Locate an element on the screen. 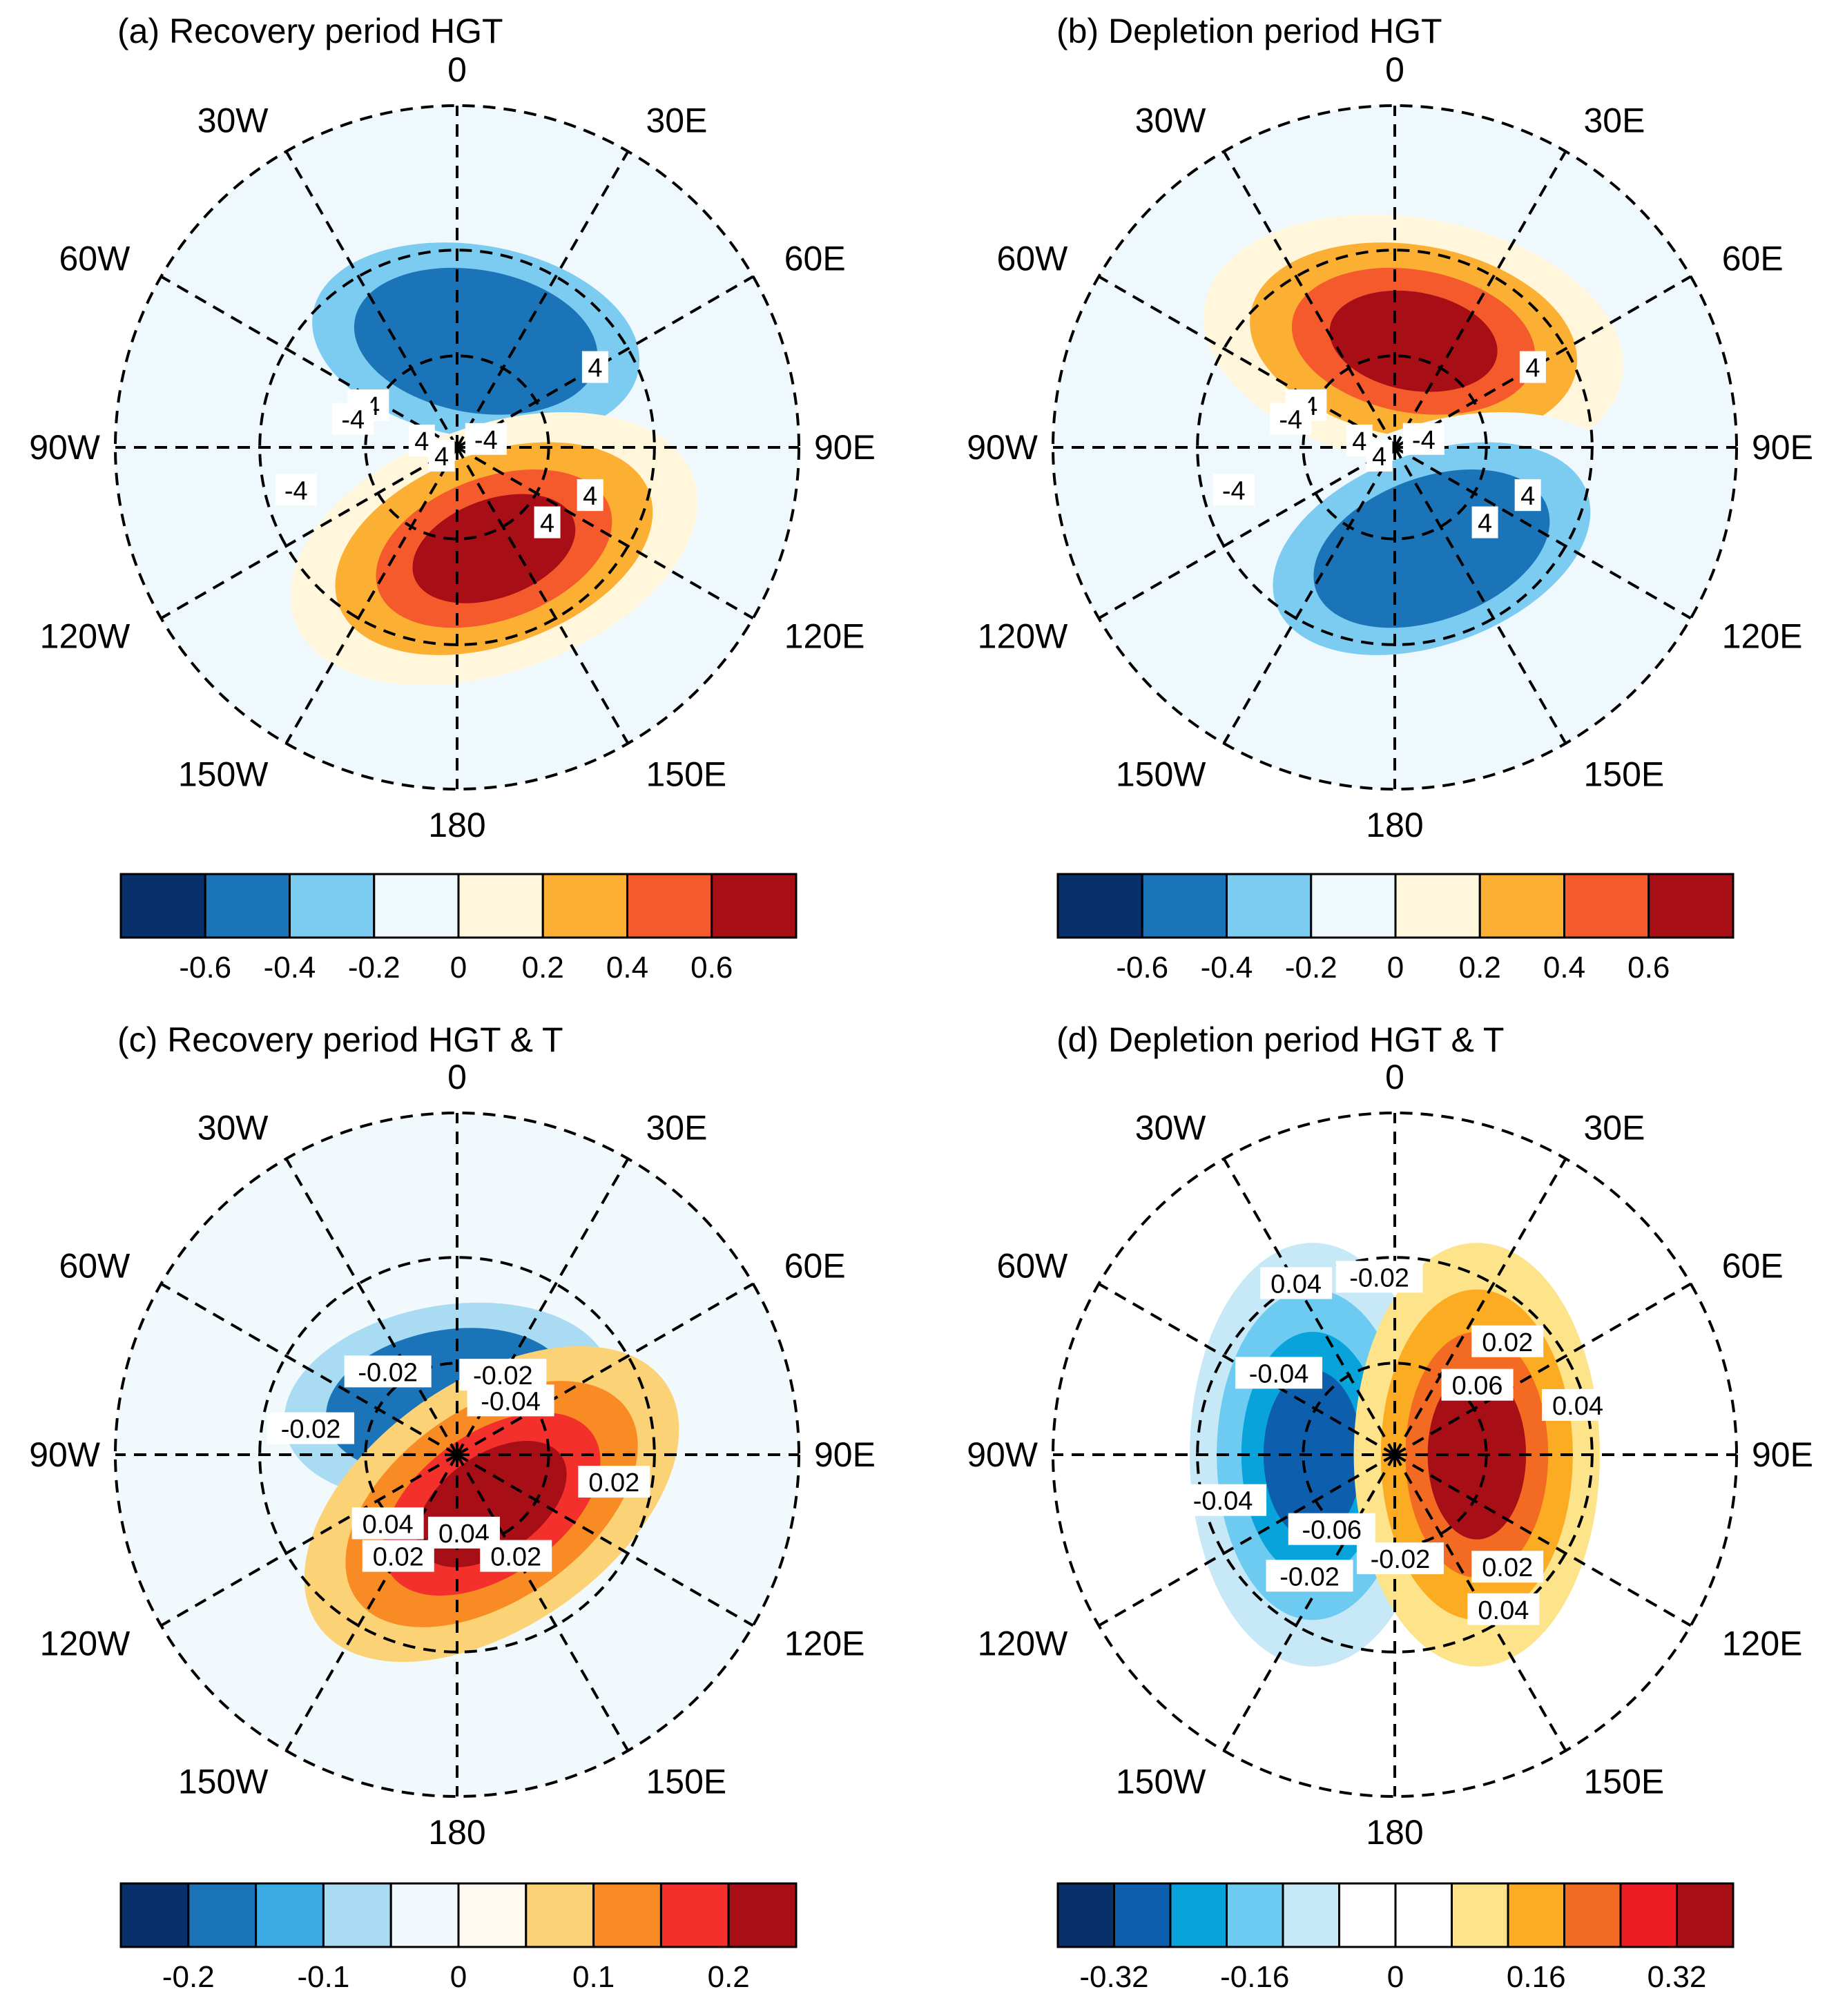 The height and width of the screenshot is (2016, 1836). panel-d-lon-label: 60W is located at coordinates (1032, 1266).